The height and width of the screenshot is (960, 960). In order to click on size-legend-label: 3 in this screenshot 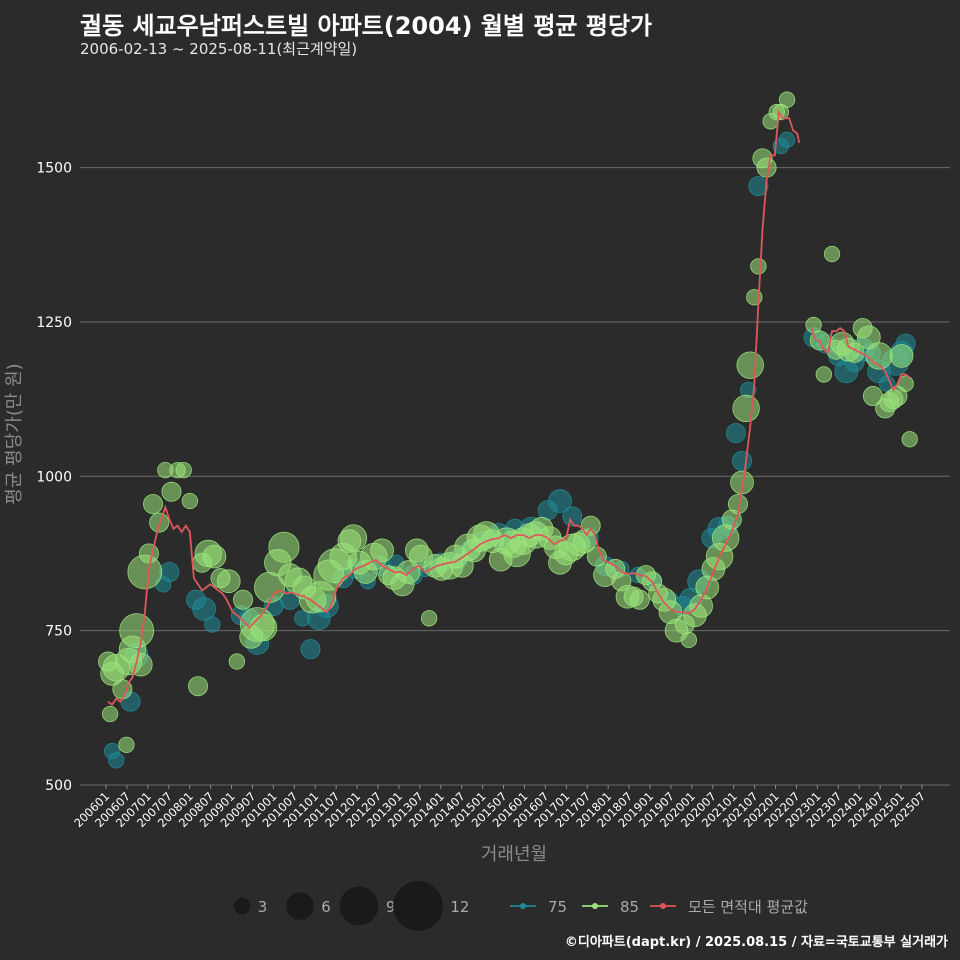, I will do `click(263, 907)`.